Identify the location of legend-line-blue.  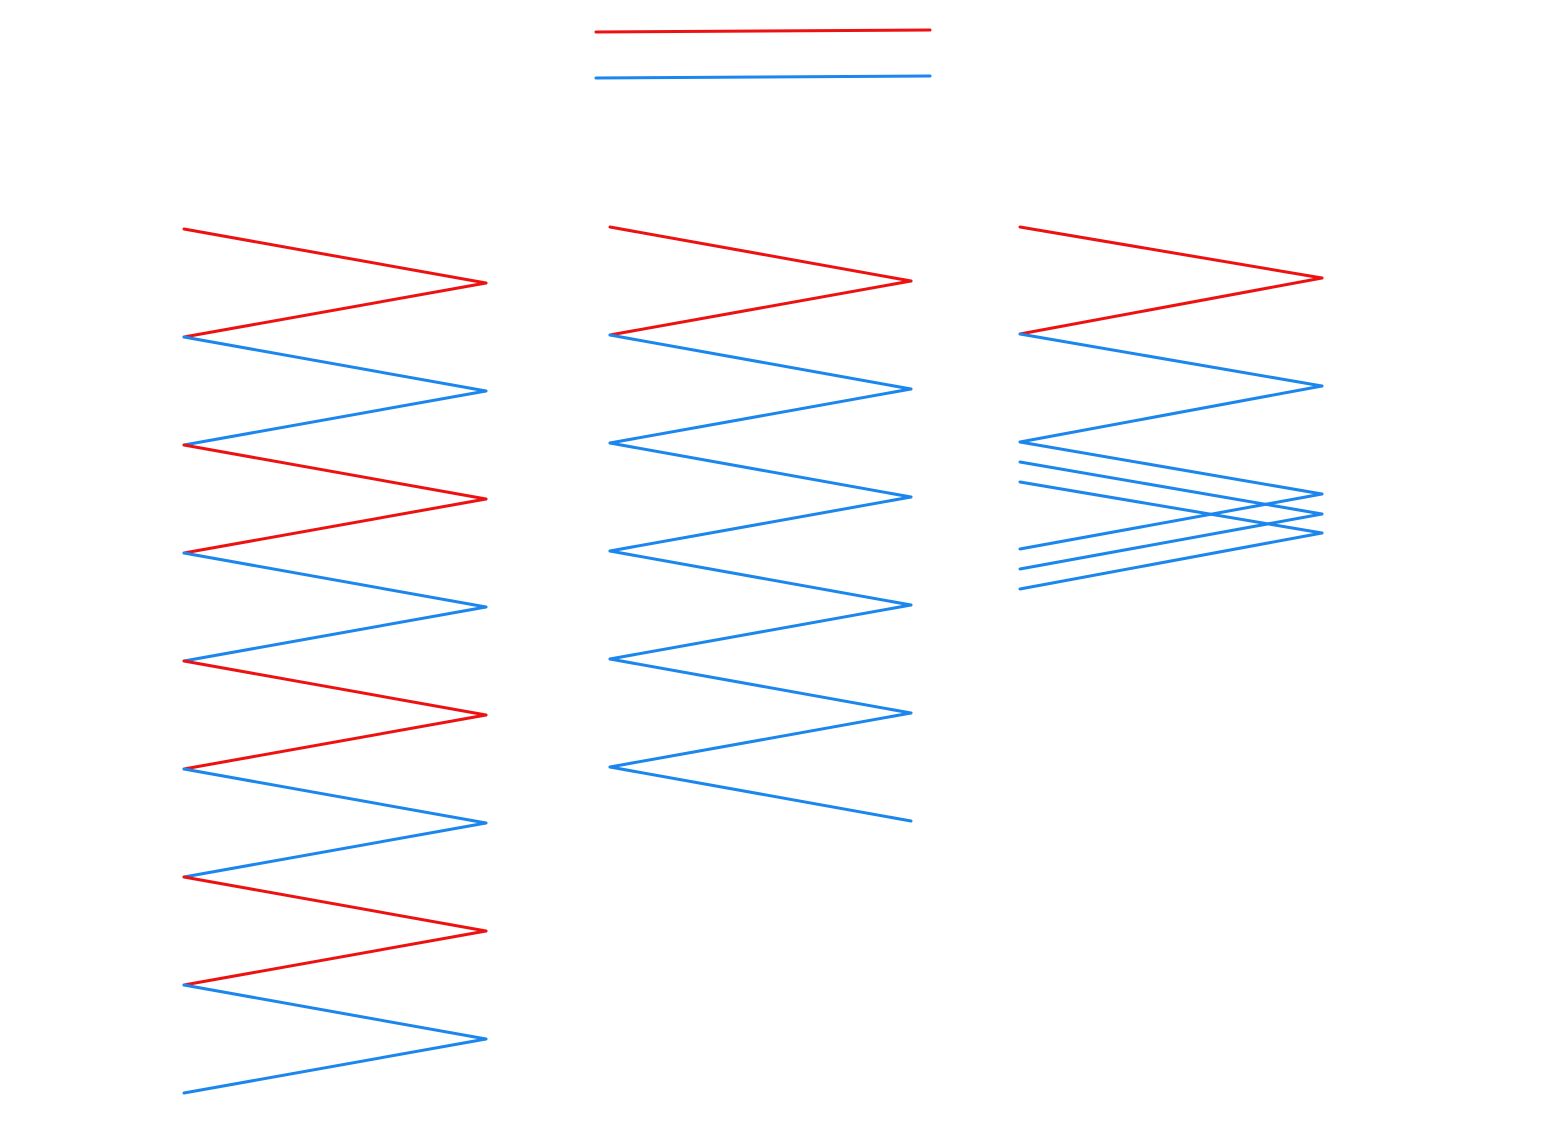
(763, 77).